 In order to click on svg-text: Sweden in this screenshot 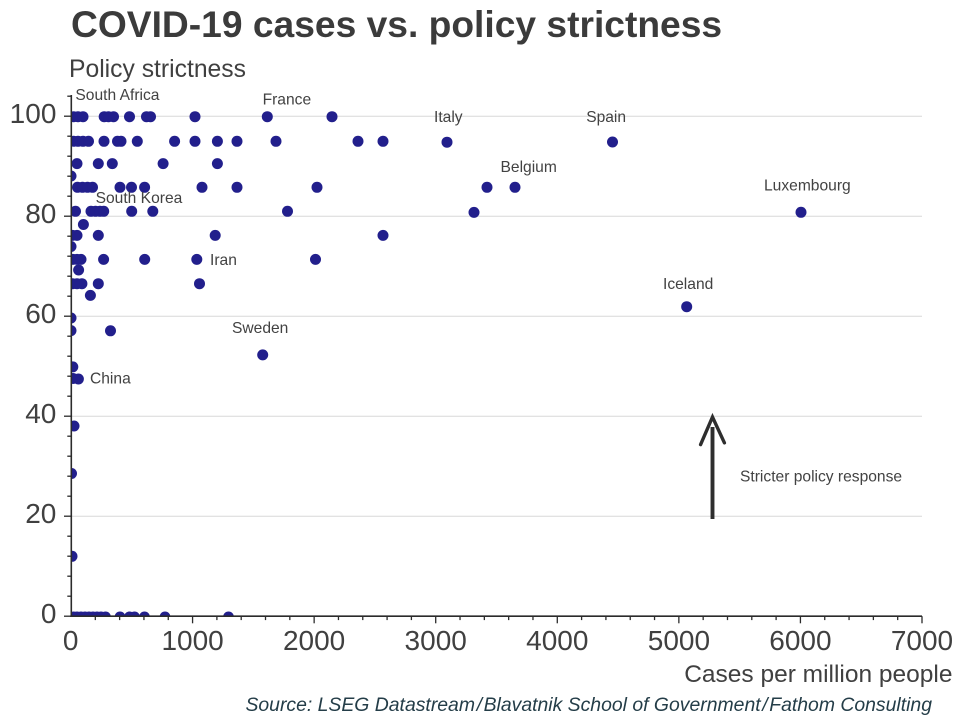, I will do `click(260, 328)`.